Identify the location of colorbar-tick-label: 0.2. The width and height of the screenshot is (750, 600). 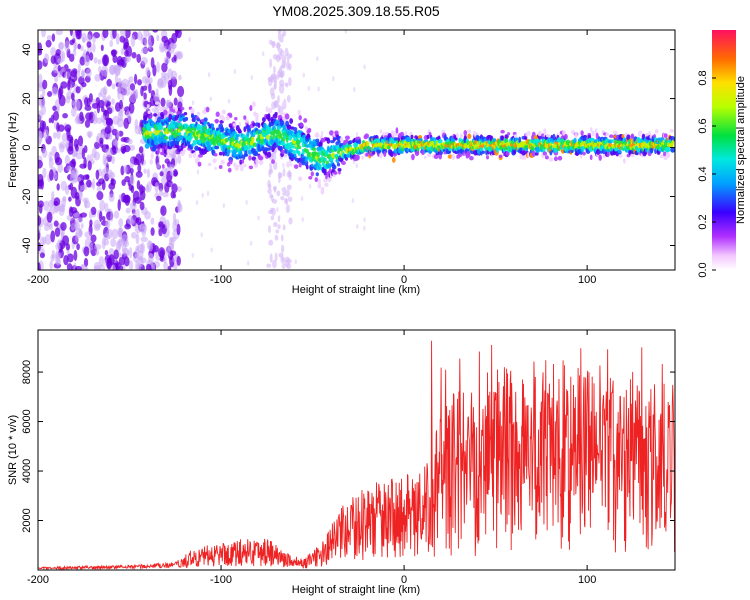
(703, 221).